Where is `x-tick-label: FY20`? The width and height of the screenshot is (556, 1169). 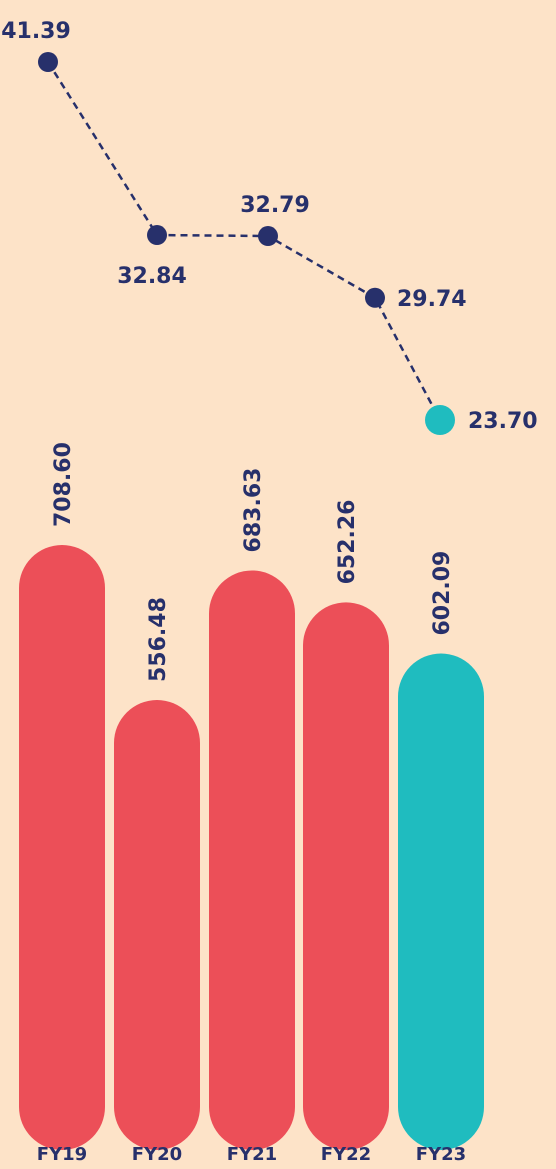
x-tick-label: FY20 is located at coordinates (157, 1154).